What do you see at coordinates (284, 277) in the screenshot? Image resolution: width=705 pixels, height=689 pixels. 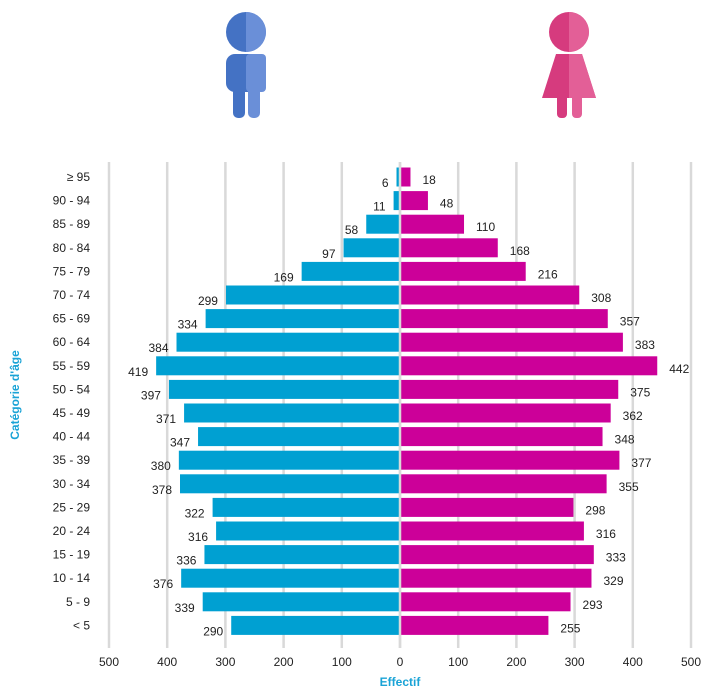 I see `value-label-men: 169` at bounding box center [284, 277].